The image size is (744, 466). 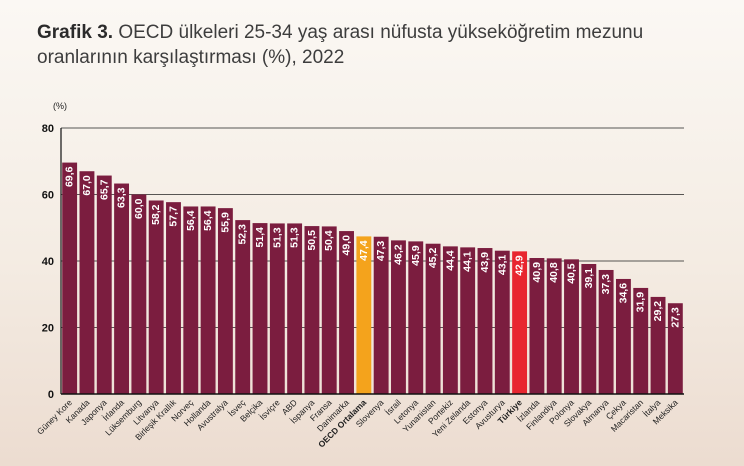 I want to click on x-tick-label: İsviçre, so click(x=269, y=409).